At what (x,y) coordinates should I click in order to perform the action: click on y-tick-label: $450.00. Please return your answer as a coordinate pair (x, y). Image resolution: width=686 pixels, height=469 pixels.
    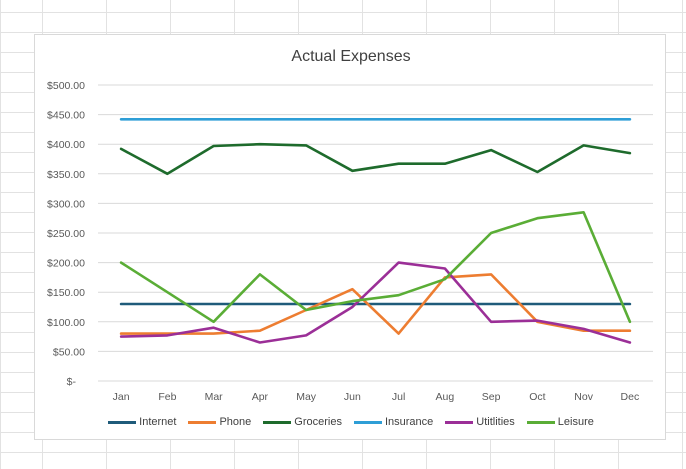
    Looking at the image, I should click on (66, 116).